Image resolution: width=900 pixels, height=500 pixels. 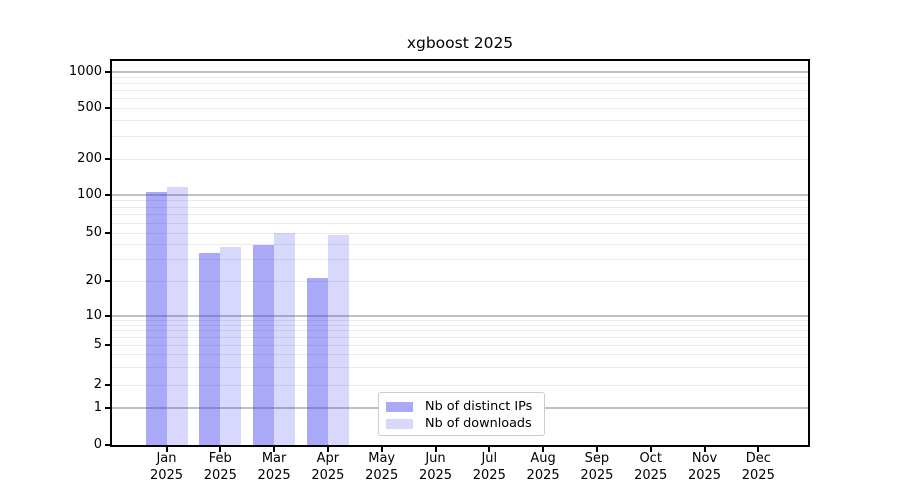 I want to click on x-tick-label: Aug 2025, so click(x=543, y=467).